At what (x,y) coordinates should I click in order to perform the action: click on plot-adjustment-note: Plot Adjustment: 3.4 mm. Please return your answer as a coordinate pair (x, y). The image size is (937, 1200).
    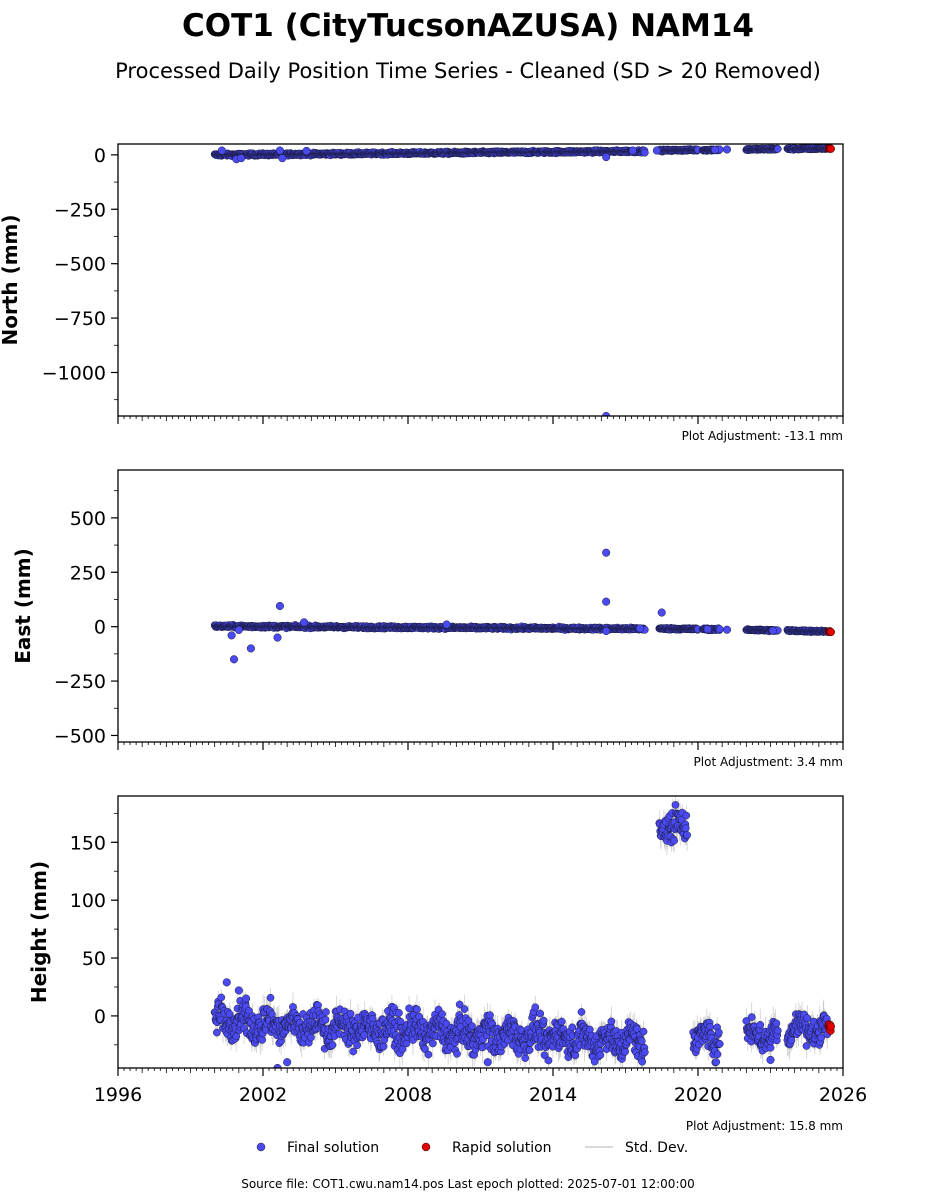
    Looking at the image, I should click on (768, 762).